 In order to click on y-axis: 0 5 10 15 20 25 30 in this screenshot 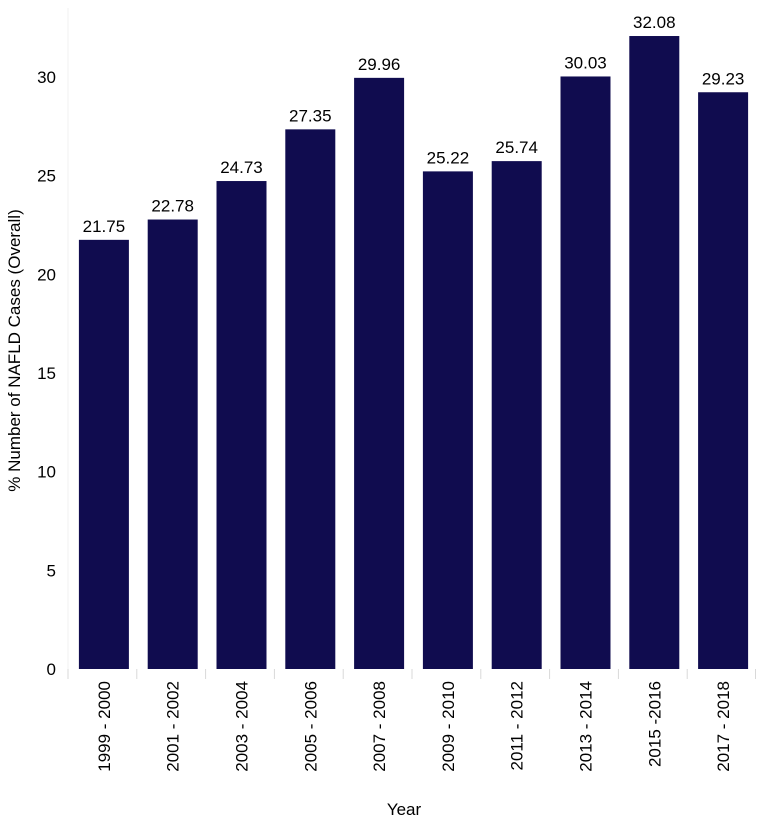, I will do `click(46, 373)`.